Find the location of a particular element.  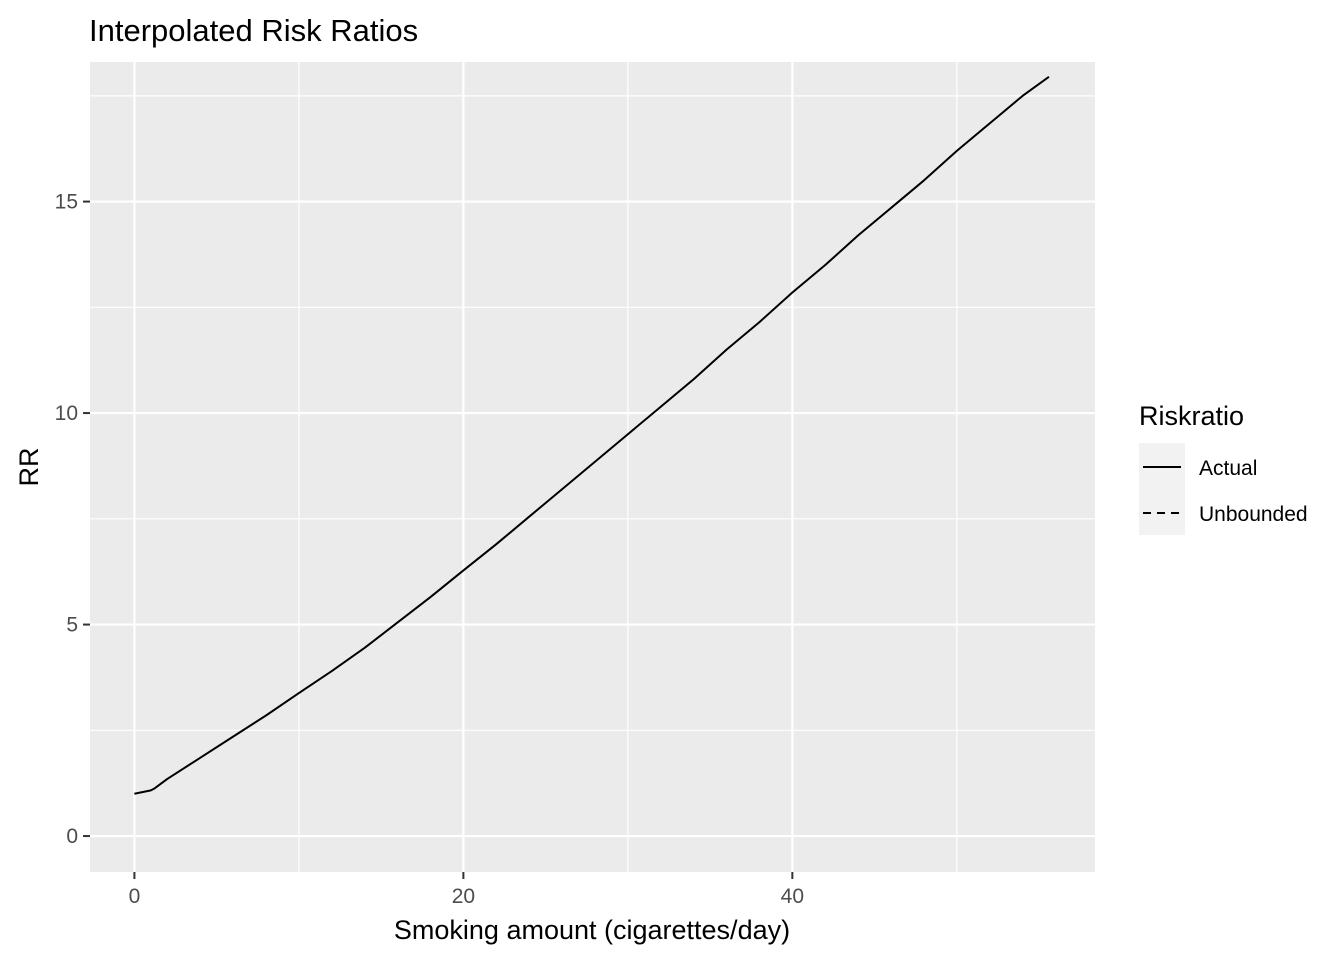

y-tick-label: 5 is located at coordinates (72, 625).